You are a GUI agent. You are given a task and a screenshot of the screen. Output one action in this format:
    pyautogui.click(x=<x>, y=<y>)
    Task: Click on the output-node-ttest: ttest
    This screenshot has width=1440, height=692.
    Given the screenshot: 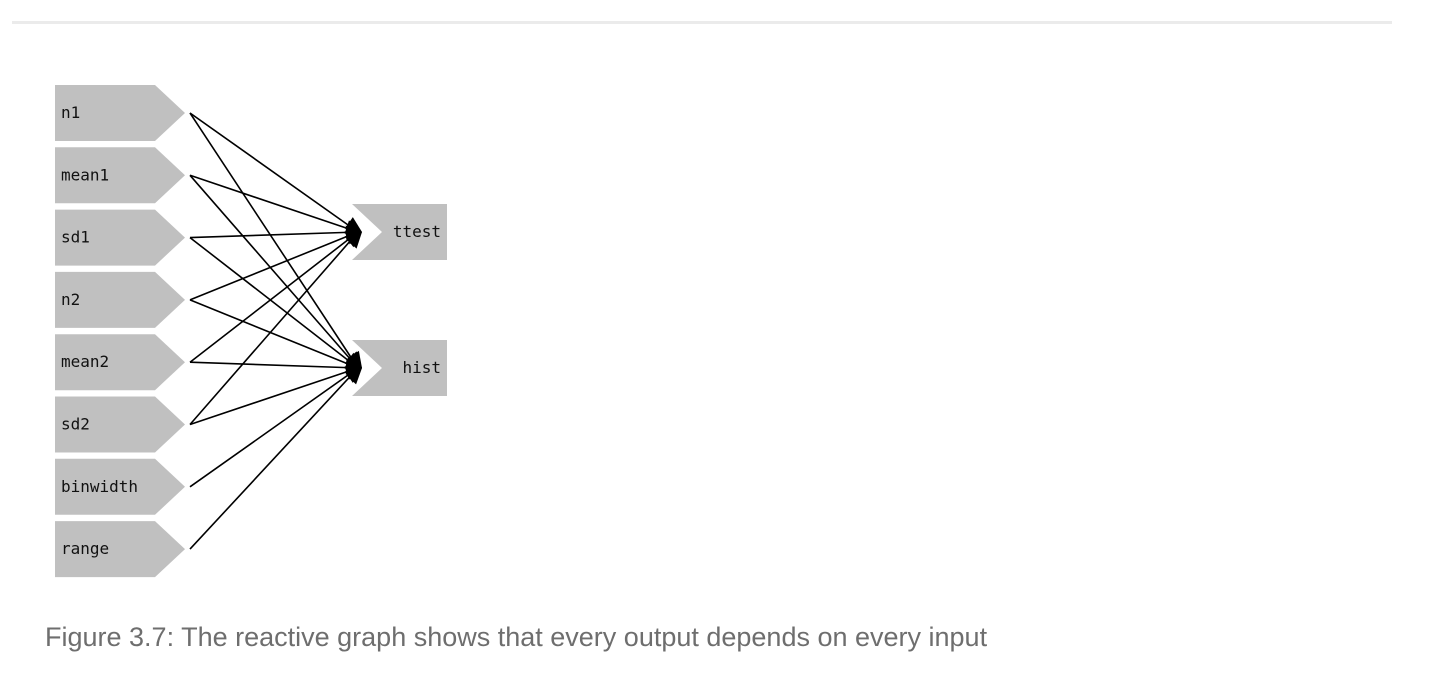 What is the action you would take?
    pyautogui.click(x=395, y=232)
    